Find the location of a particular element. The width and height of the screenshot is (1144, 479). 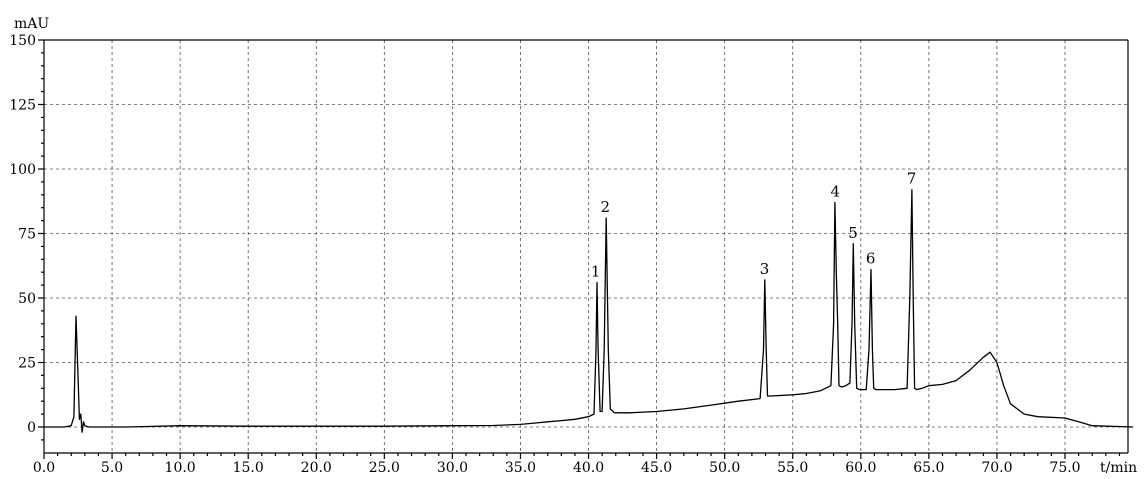

peak-label: 7 is located at coordinates (912, 179).